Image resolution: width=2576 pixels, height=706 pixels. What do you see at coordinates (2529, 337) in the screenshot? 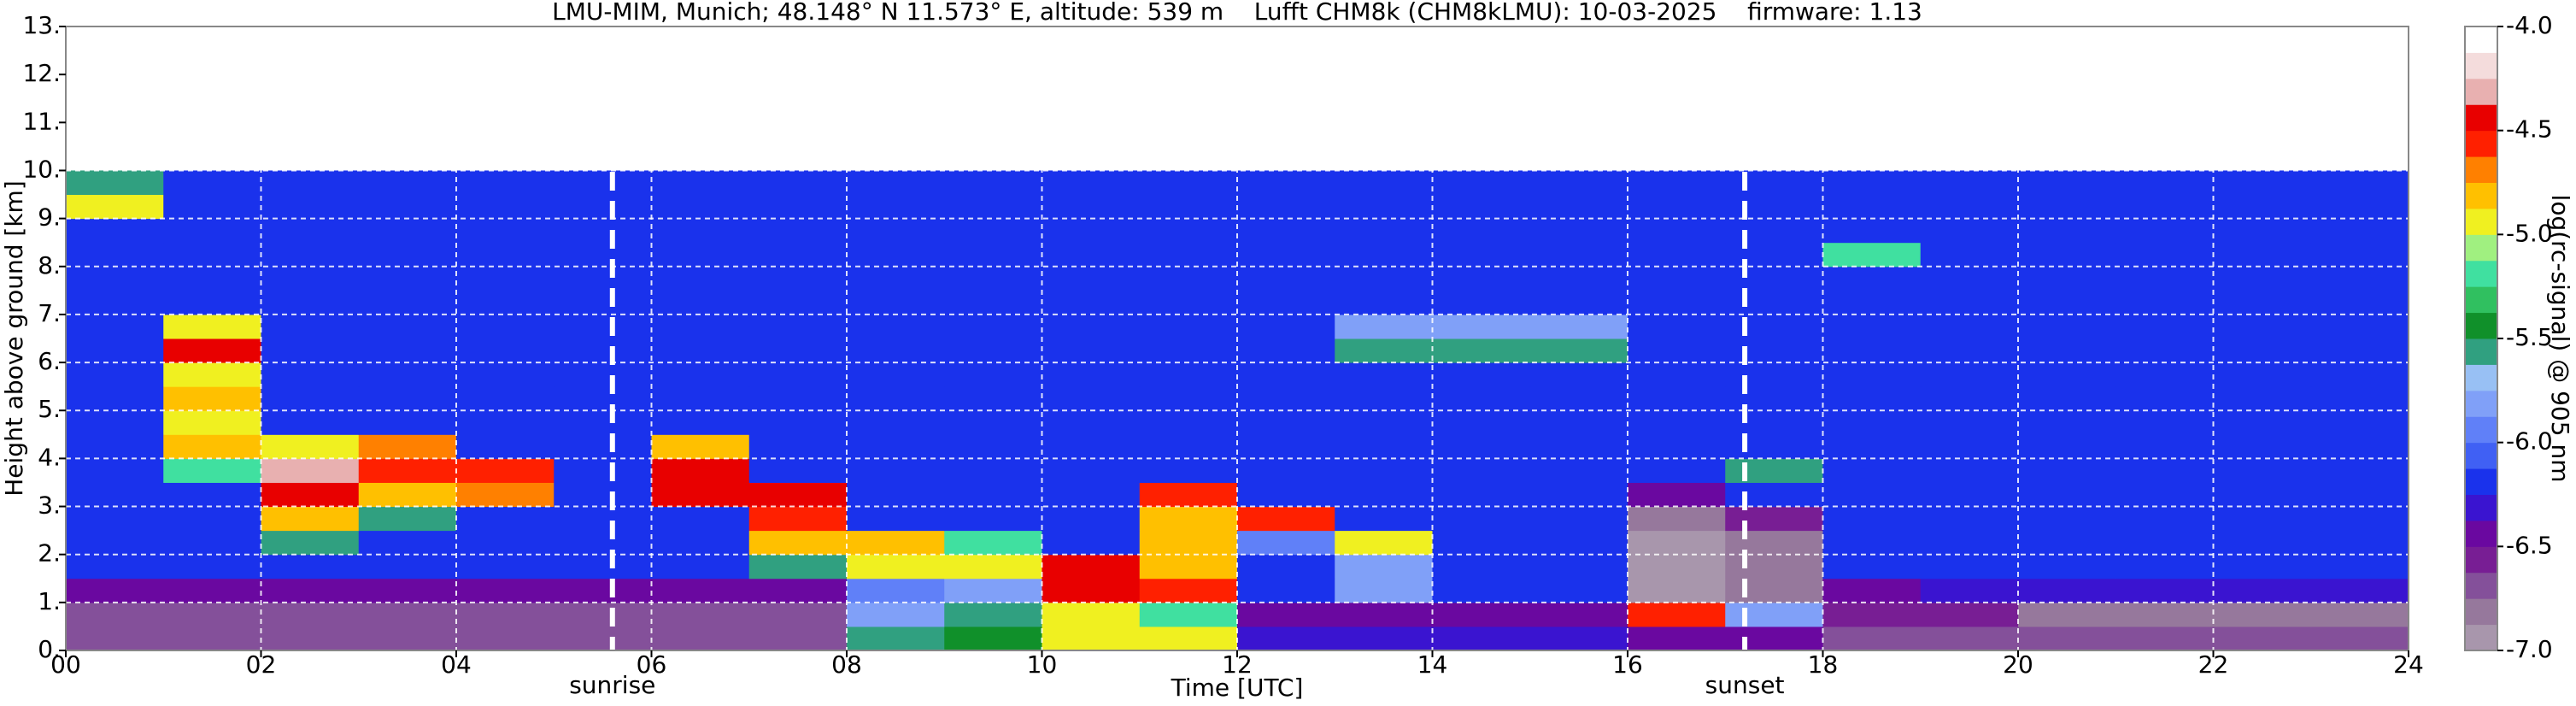
I see `colorbar-tick-label: -5.5` at bounding box center [2529, 337].